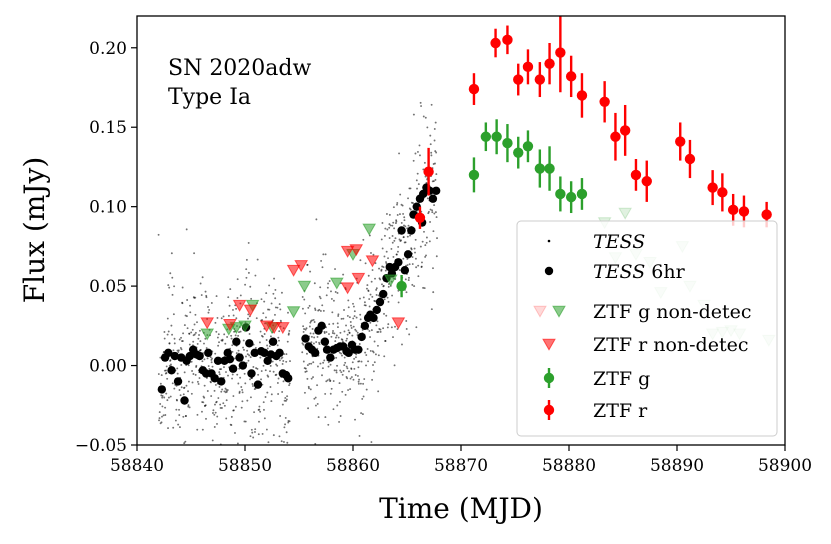 This screenshot has width=831, height=544. I want to click on ztf-g-point, so click(571, 197).